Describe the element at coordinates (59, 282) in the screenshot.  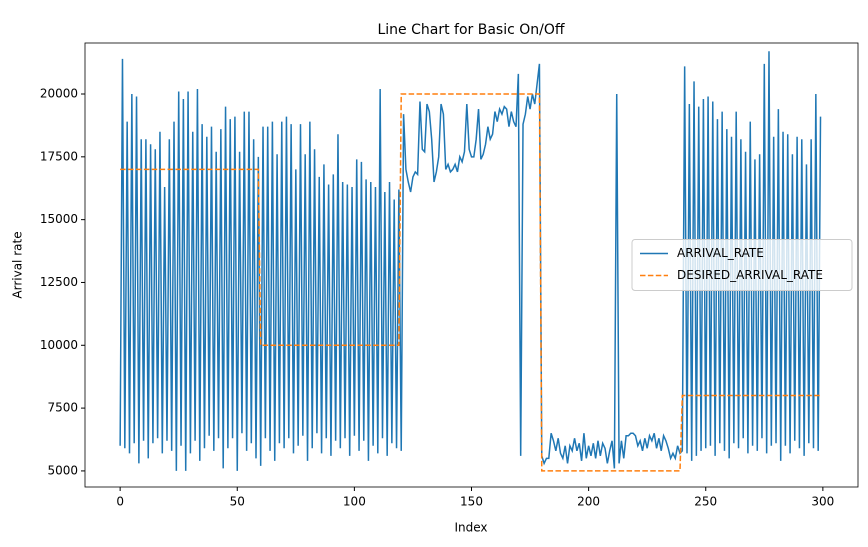
I see `y-tick-label: 12500` at that location.